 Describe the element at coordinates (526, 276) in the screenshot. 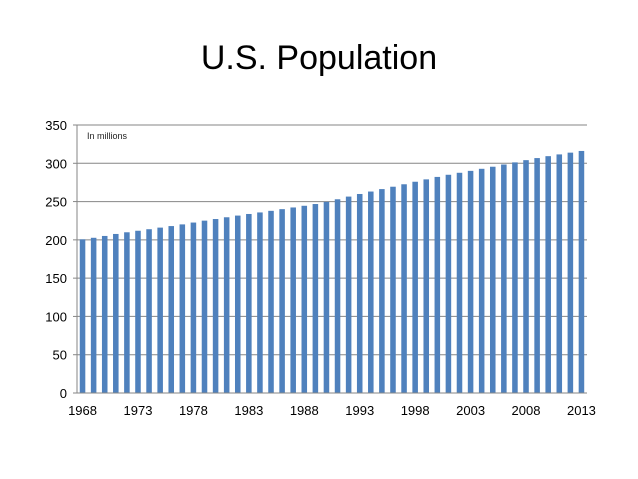

I see `bar-2008` at that location.